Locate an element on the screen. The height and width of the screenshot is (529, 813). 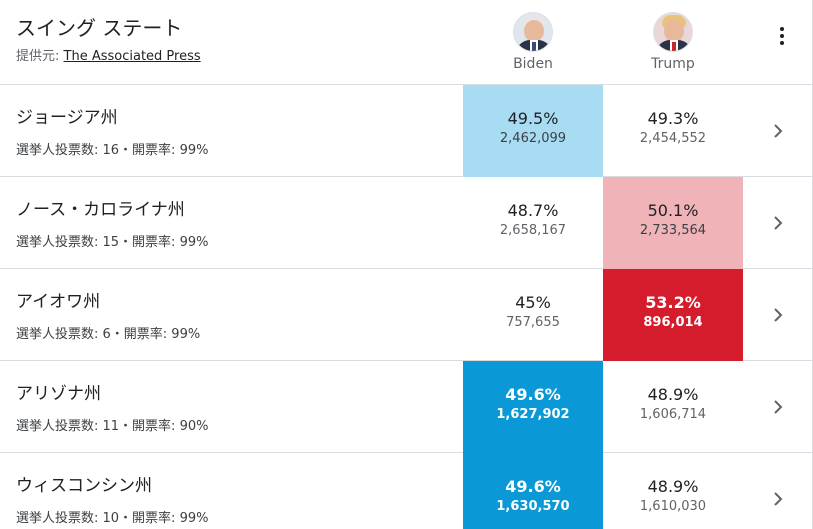
biden-result: 49.6% 1,627,902 is located at coordinates (533, 407).